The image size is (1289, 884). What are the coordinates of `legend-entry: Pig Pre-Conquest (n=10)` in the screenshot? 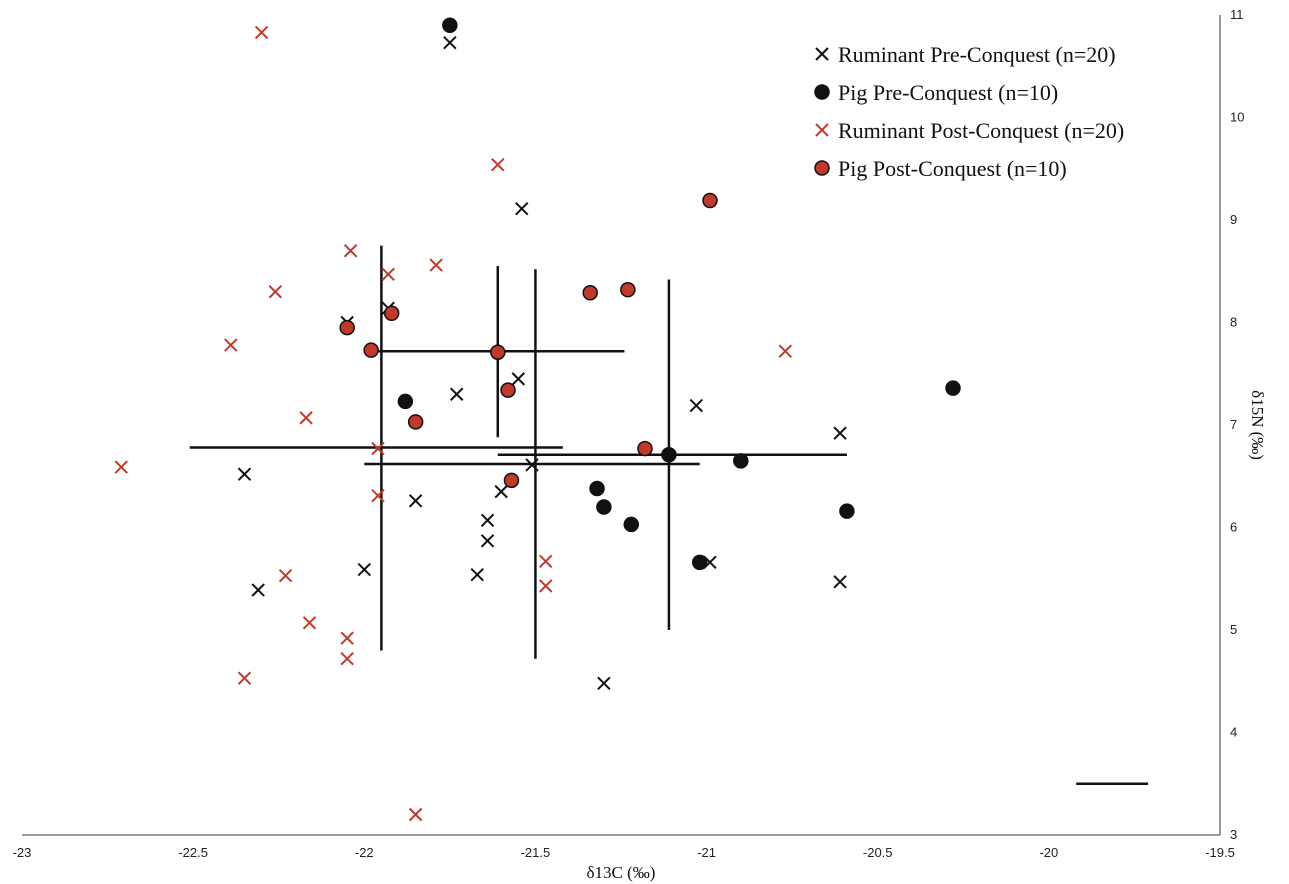 It's located at (936, 92).